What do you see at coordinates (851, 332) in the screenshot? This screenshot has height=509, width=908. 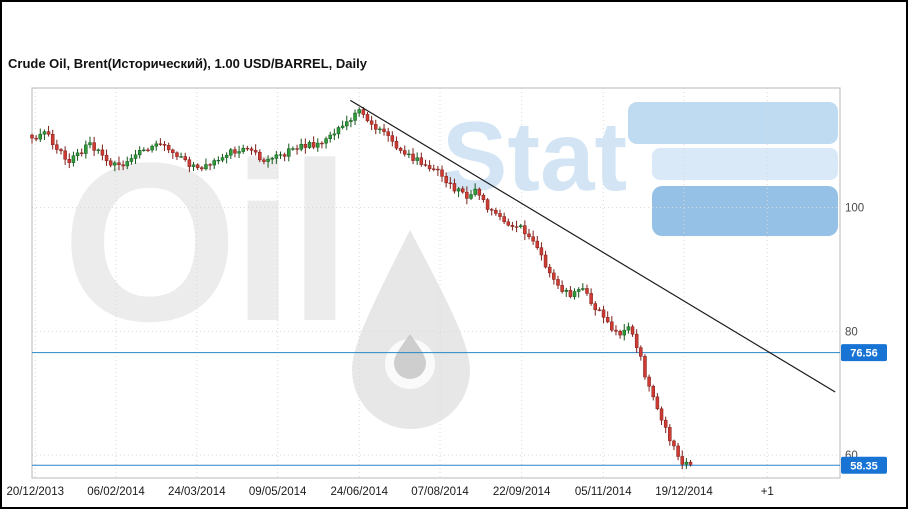 I see `y-tick-label: 80` at bounding box center [851, 332].